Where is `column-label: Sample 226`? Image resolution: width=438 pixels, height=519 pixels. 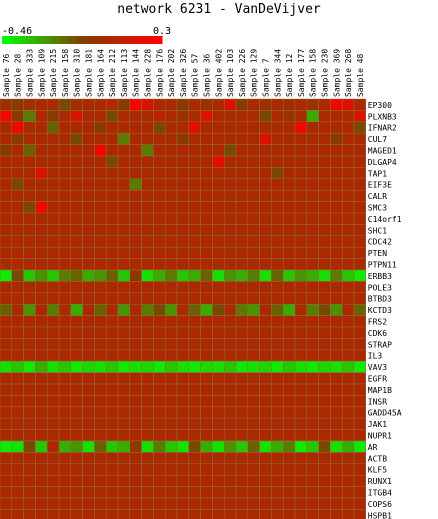
column-label: Sample 226 is located at coordinates (242, 73).